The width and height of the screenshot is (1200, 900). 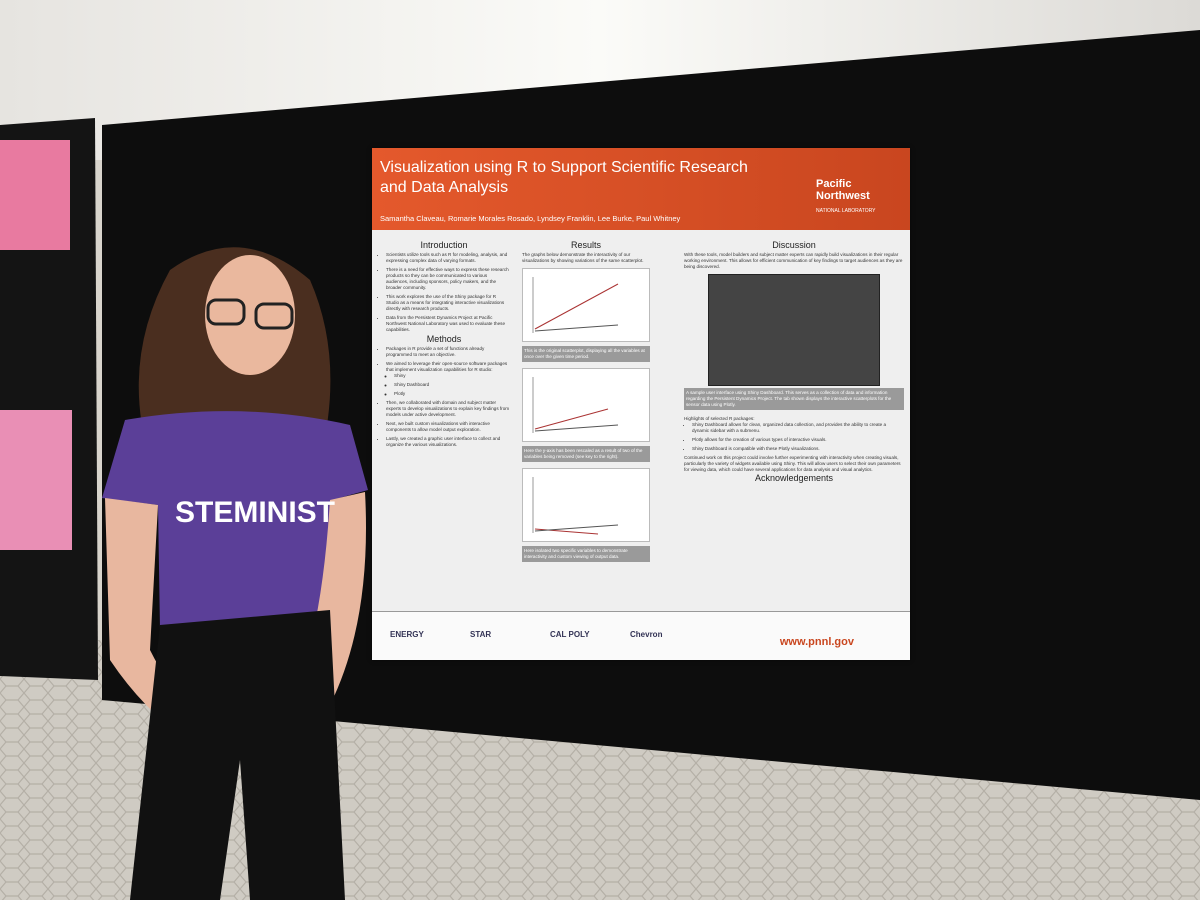 What do you see at coordinates (843, 190) in the screenshot?
I see `logo-name: Pacific Northwest` at bounding box center [843, 190].